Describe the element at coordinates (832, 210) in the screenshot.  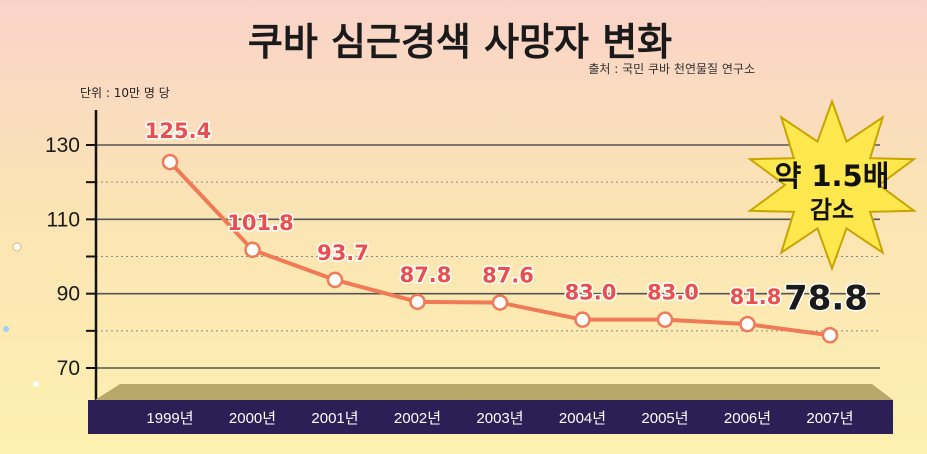
I see `badge-line2: 감소` at that location.